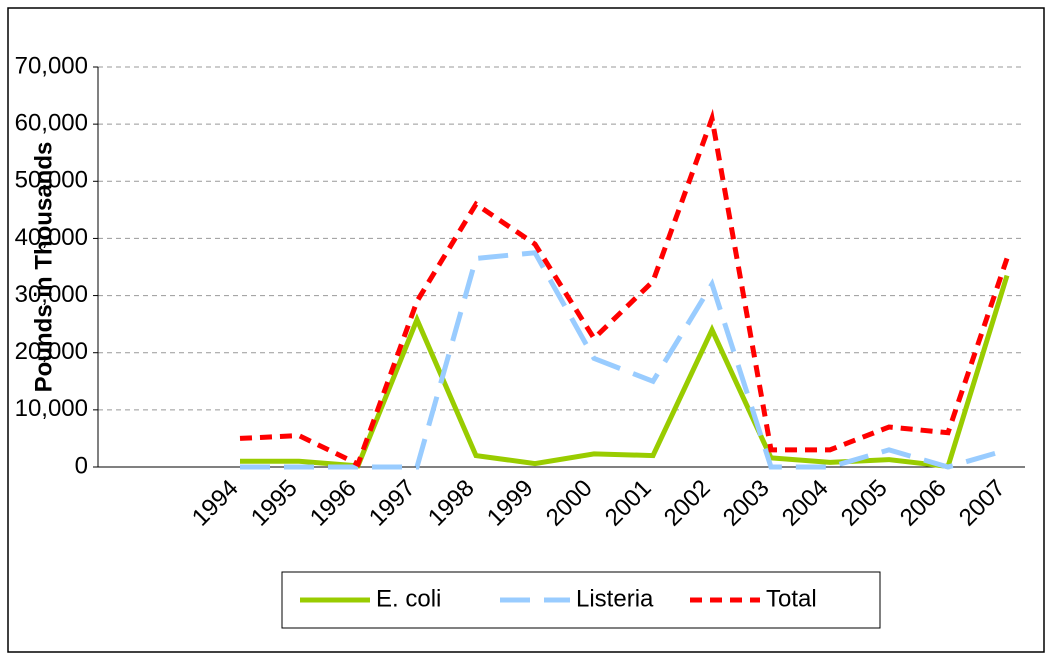 This screenshot has height=665, width=1052. I want to click on y-tick-label: 20,000, so click(51, 351).